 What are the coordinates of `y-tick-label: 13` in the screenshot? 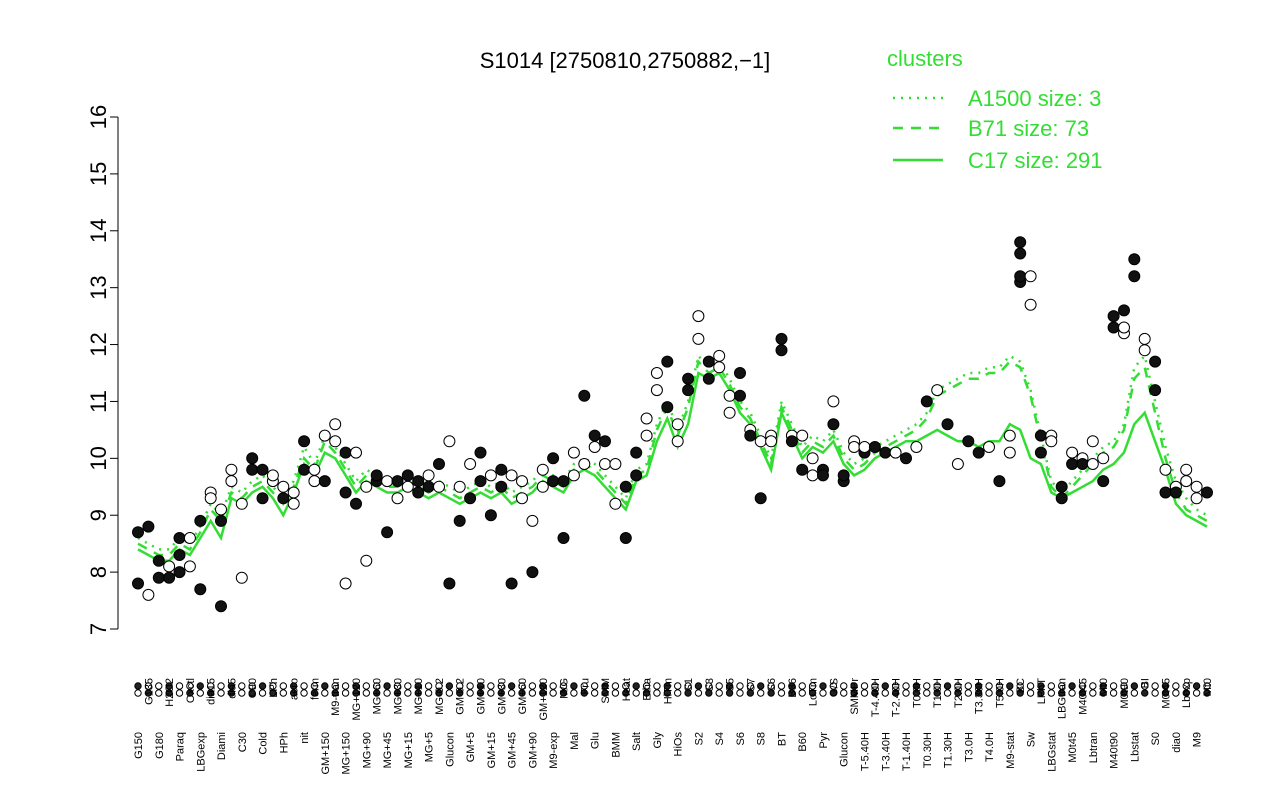 It's located at (98, 287).